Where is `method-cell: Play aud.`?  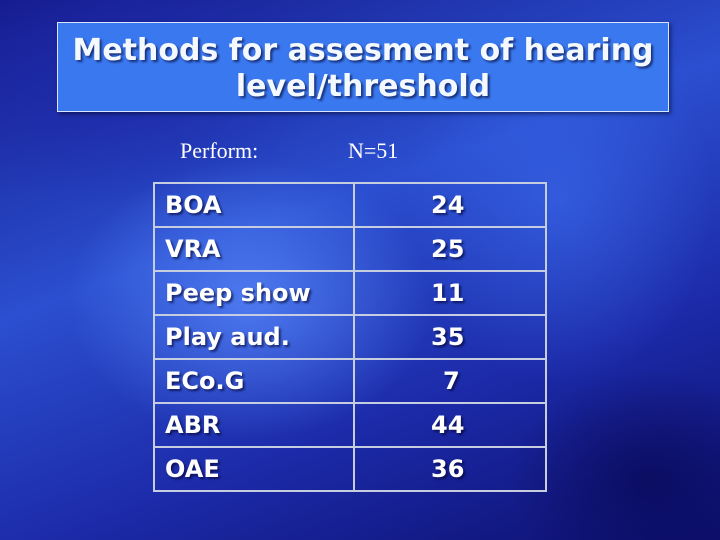 method-cell: Play aud. is located at coordinates (254, 337).